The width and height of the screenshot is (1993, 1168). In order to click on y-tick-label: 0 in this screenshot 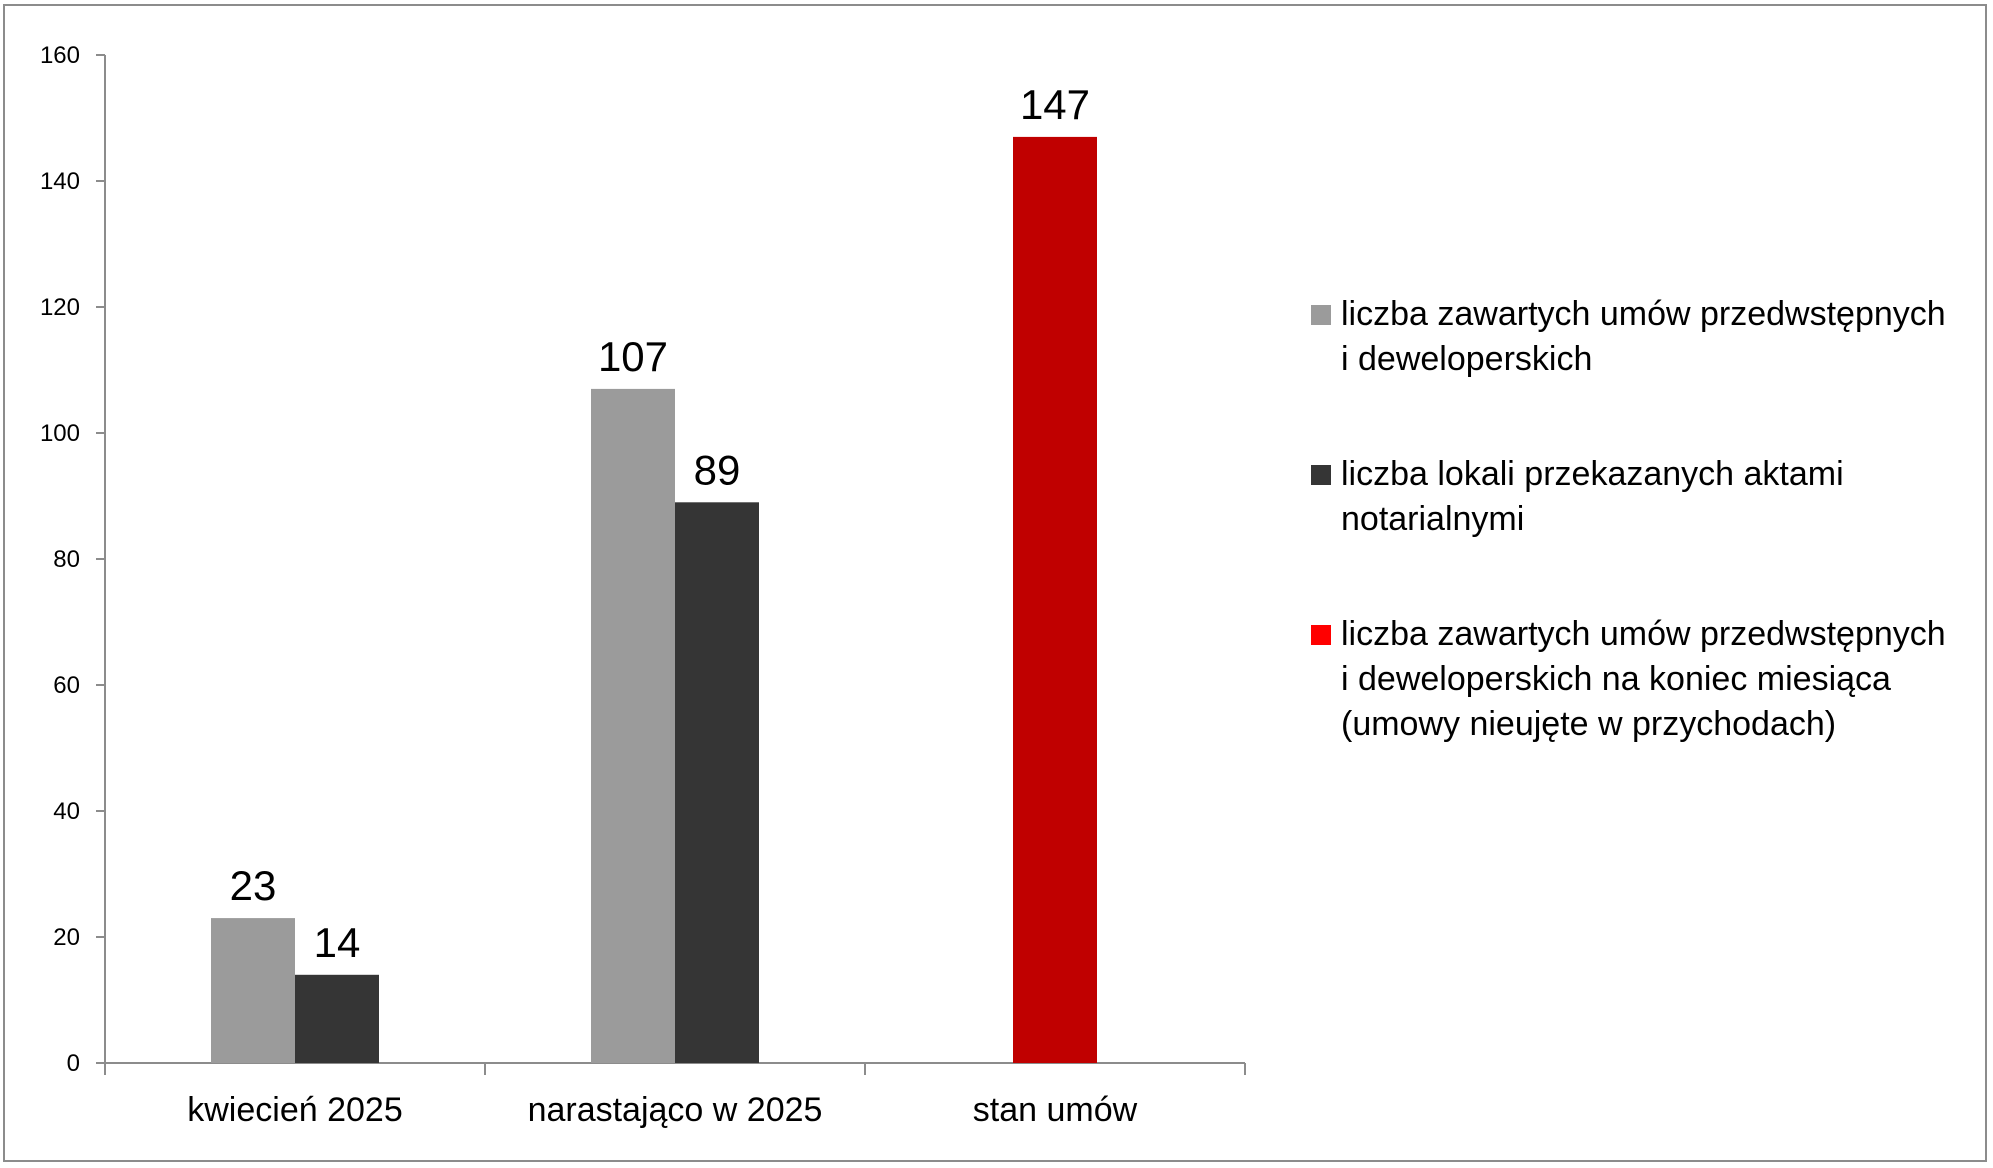, I will do `click(73, 1063)`.